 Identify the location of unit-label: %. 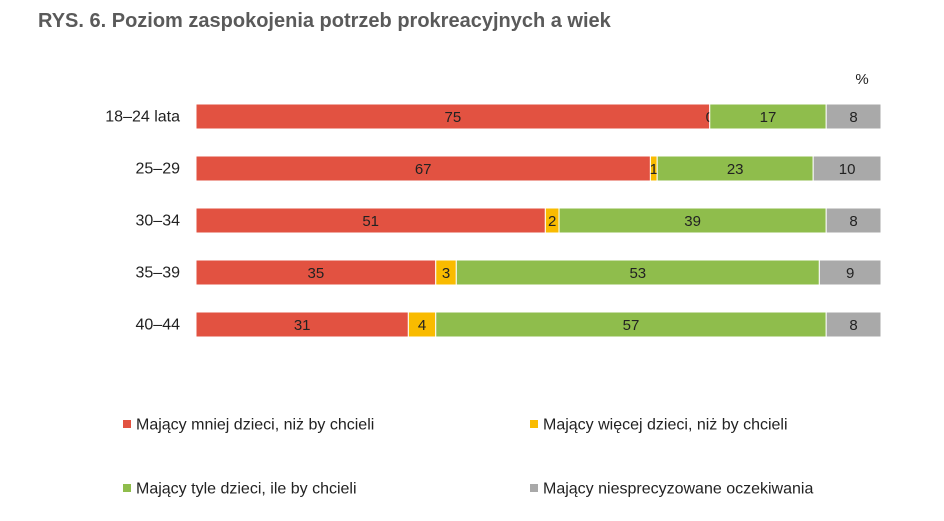
(861, 79).